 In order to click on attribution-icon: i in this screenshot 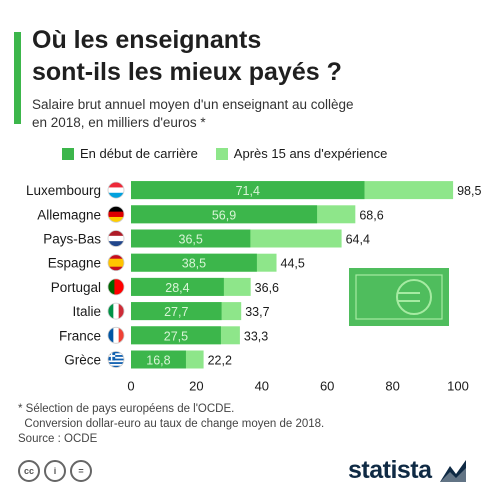, I will do `click(55, 471)`.